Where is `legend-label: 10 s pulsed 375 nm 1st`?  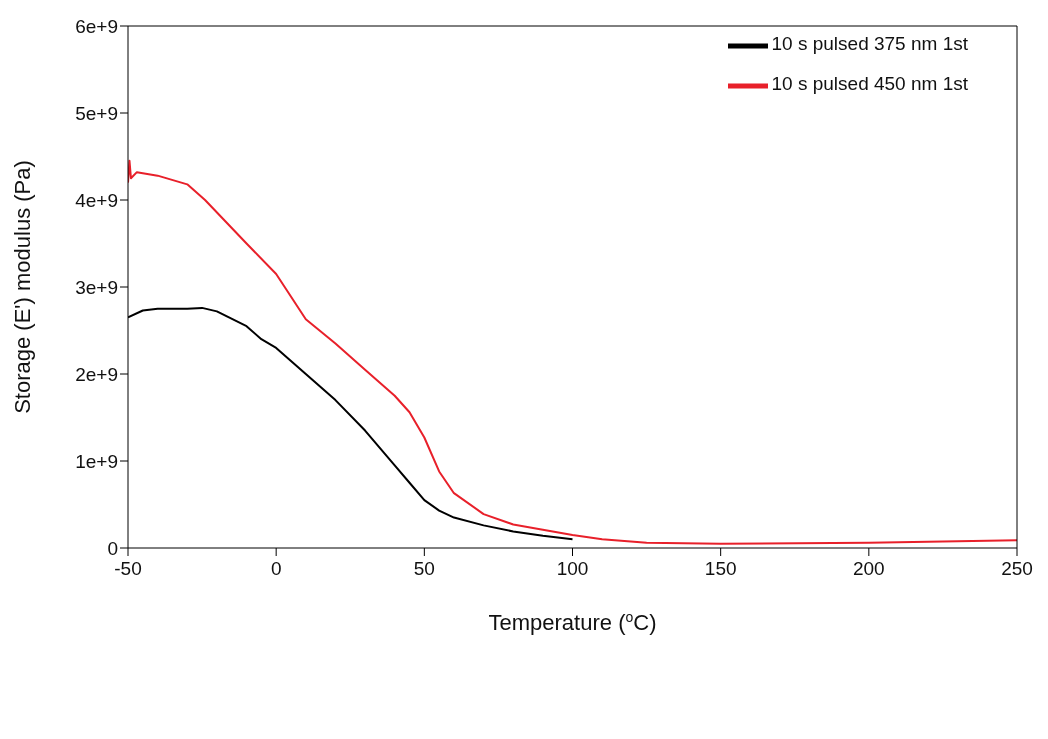 legend-label: 10 s pulsed 375 nm 1st is located at coordinates (869, 44).